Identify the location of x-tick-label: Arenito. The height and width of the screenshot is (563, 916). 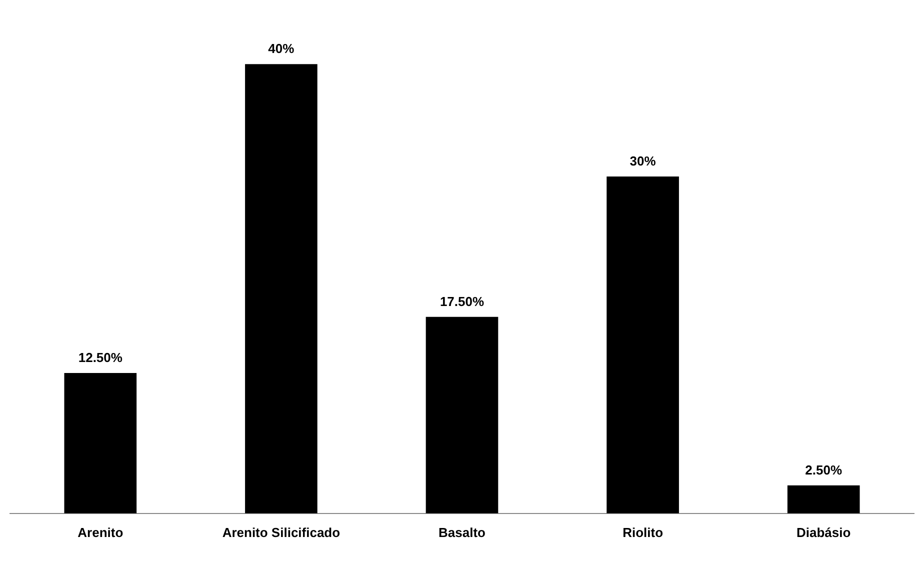
(101, 532).